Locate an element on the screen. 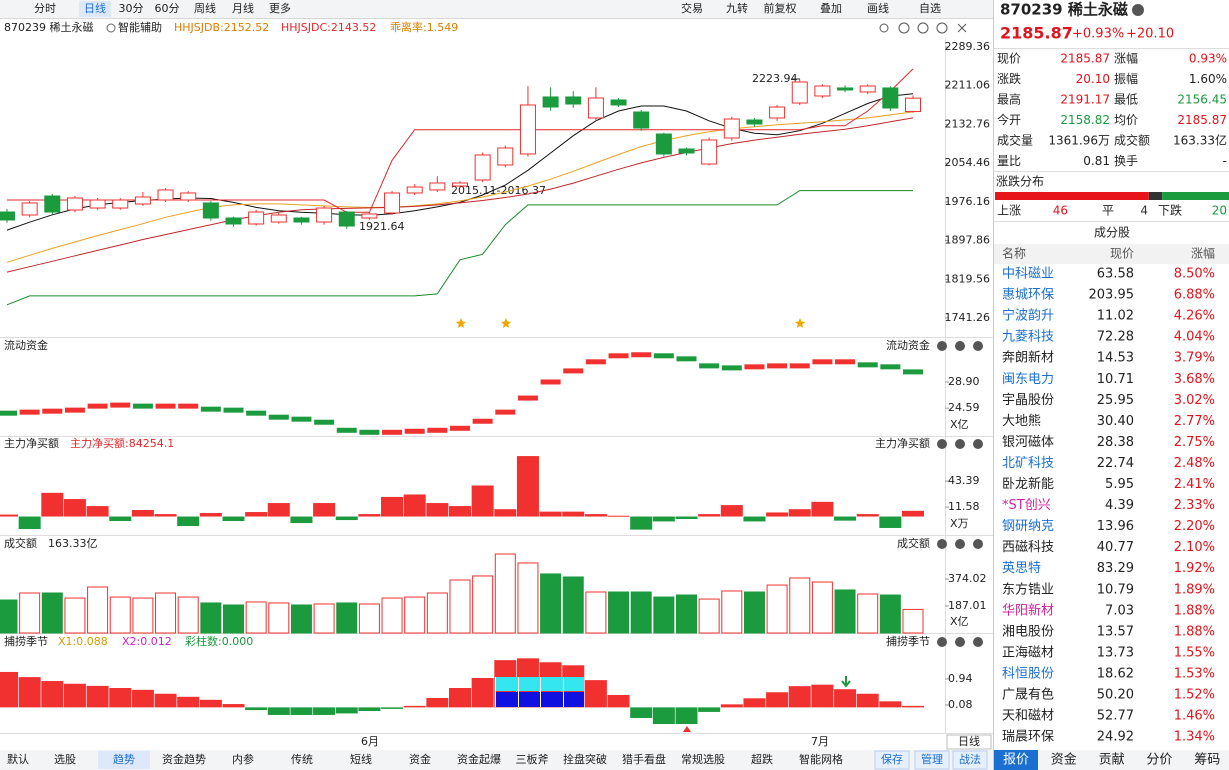 The image size is (1229, 770). stock-name: 正海磁材 is located at coordinates (1028, 652).